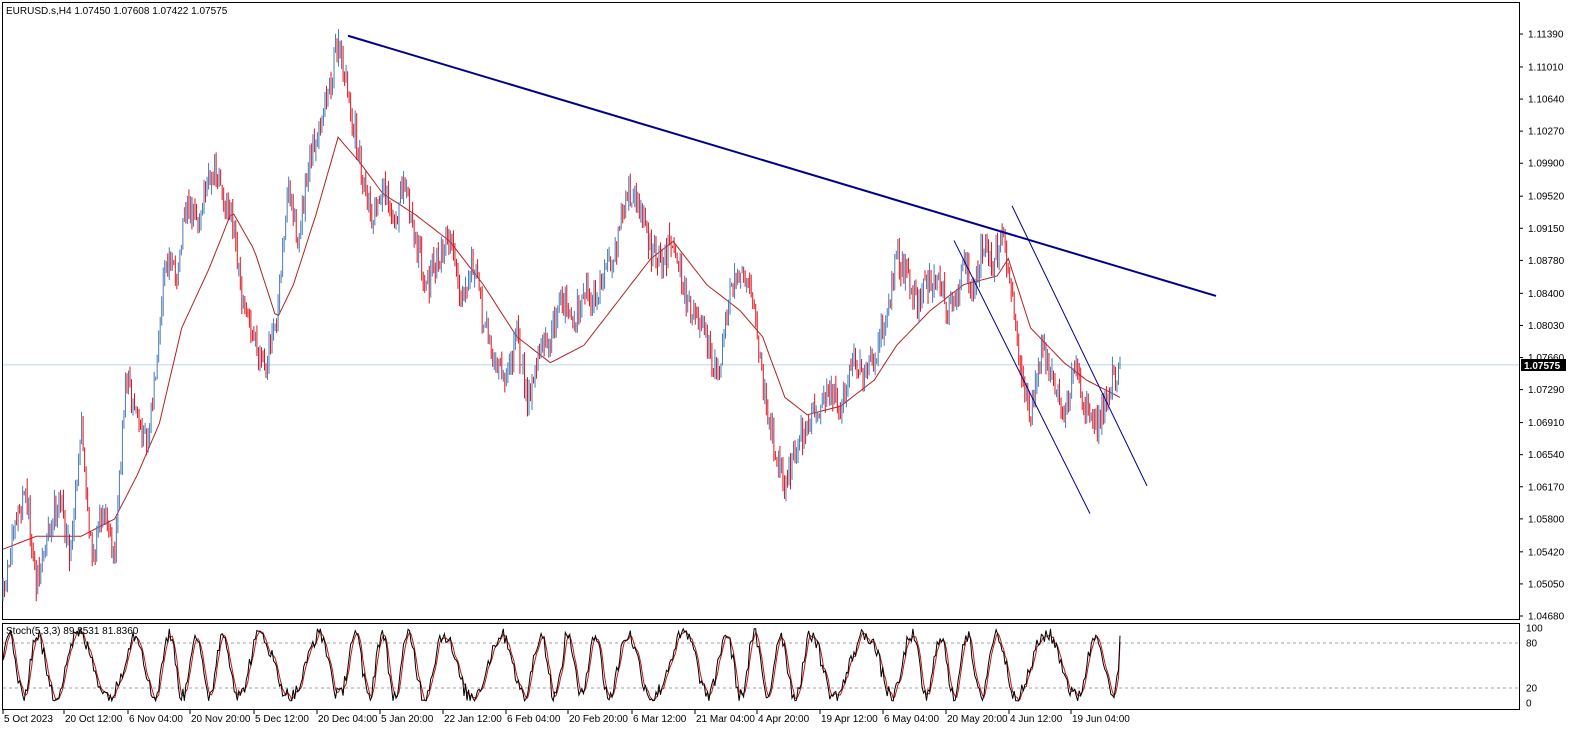 The image size is (1596, 748). I want to click on time-tick-label: 4 Jun 12:00, so click(1036, 719).